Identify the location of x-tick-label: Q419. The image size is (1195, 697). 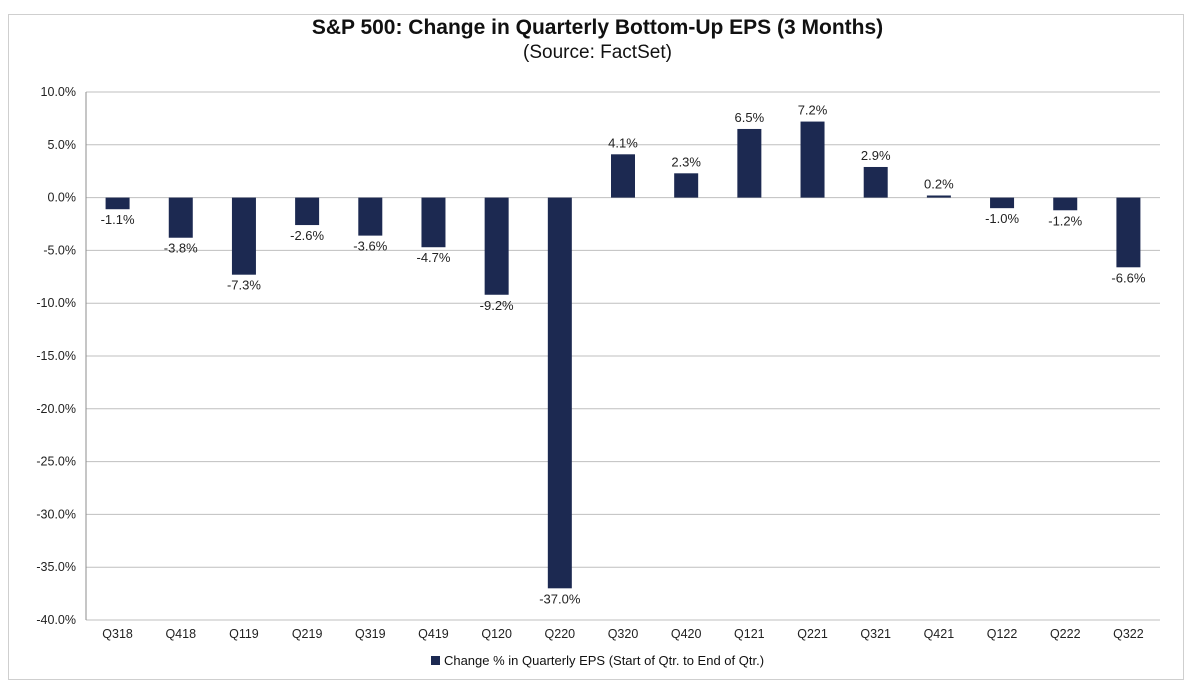
(433, 634).